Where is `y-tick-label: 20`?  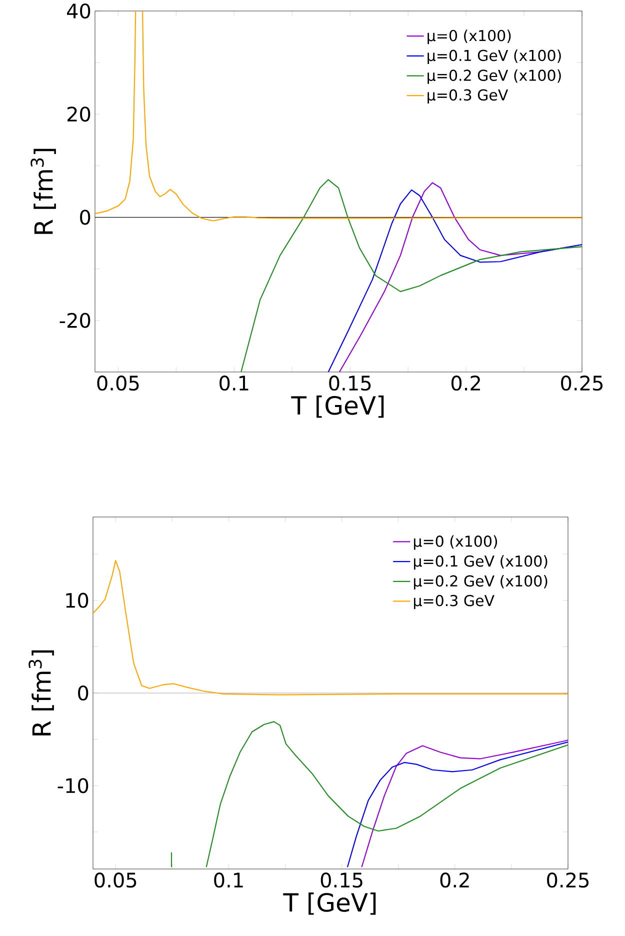
y-tick-label: 20 is located at coordinates (78, 114).